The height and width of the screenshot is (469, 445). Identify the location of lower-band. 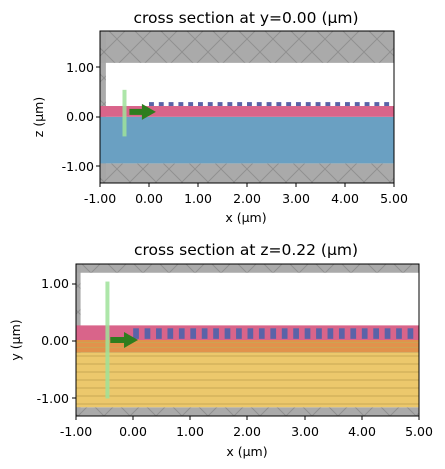
(247, 346).